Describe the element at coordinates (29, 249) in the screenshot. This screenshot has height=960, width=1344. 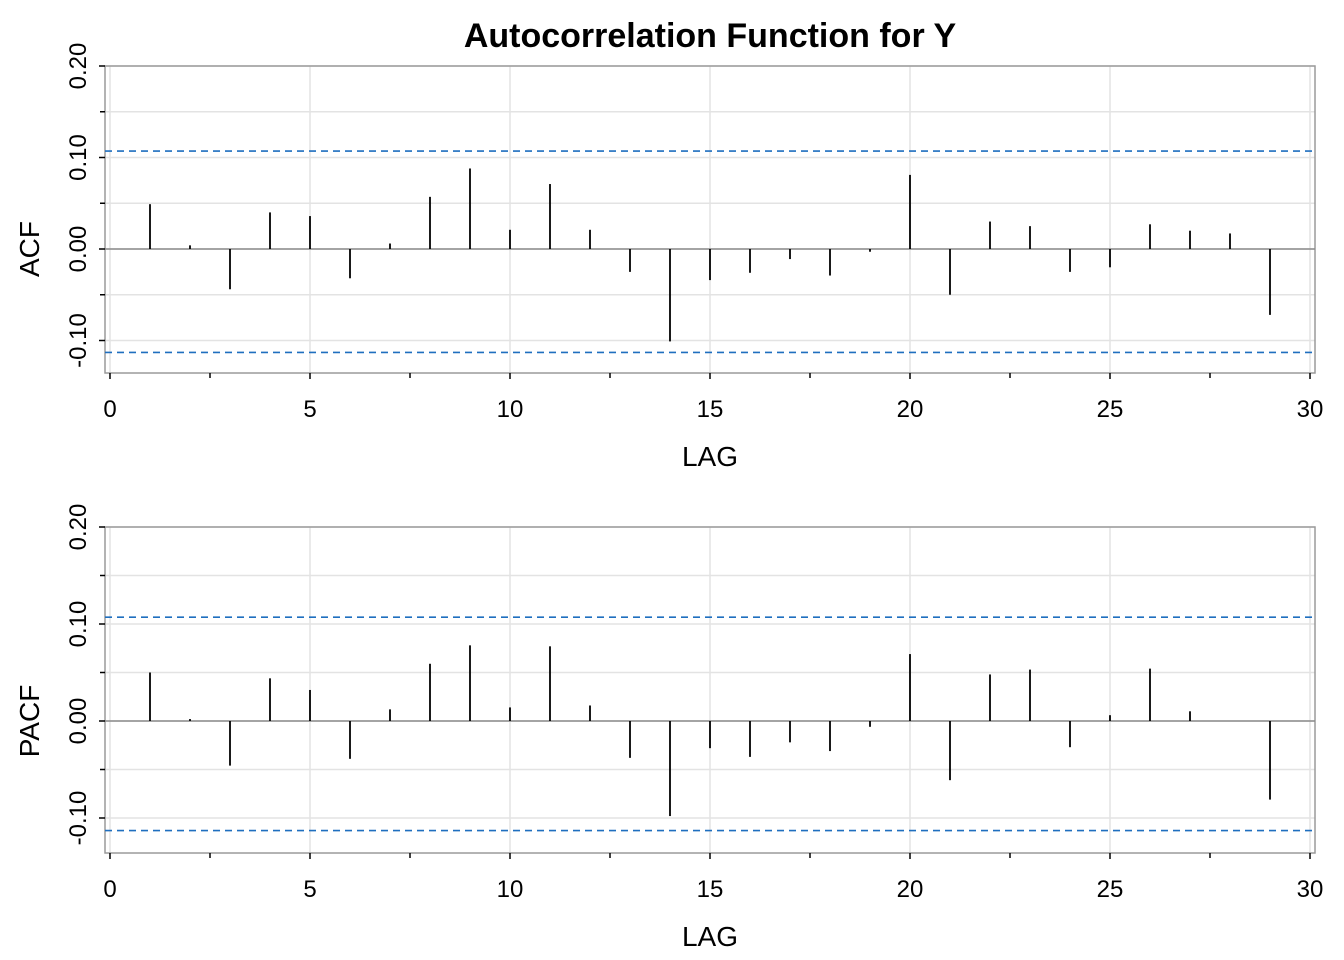
I see `y-axis-label: ACF` at that location.